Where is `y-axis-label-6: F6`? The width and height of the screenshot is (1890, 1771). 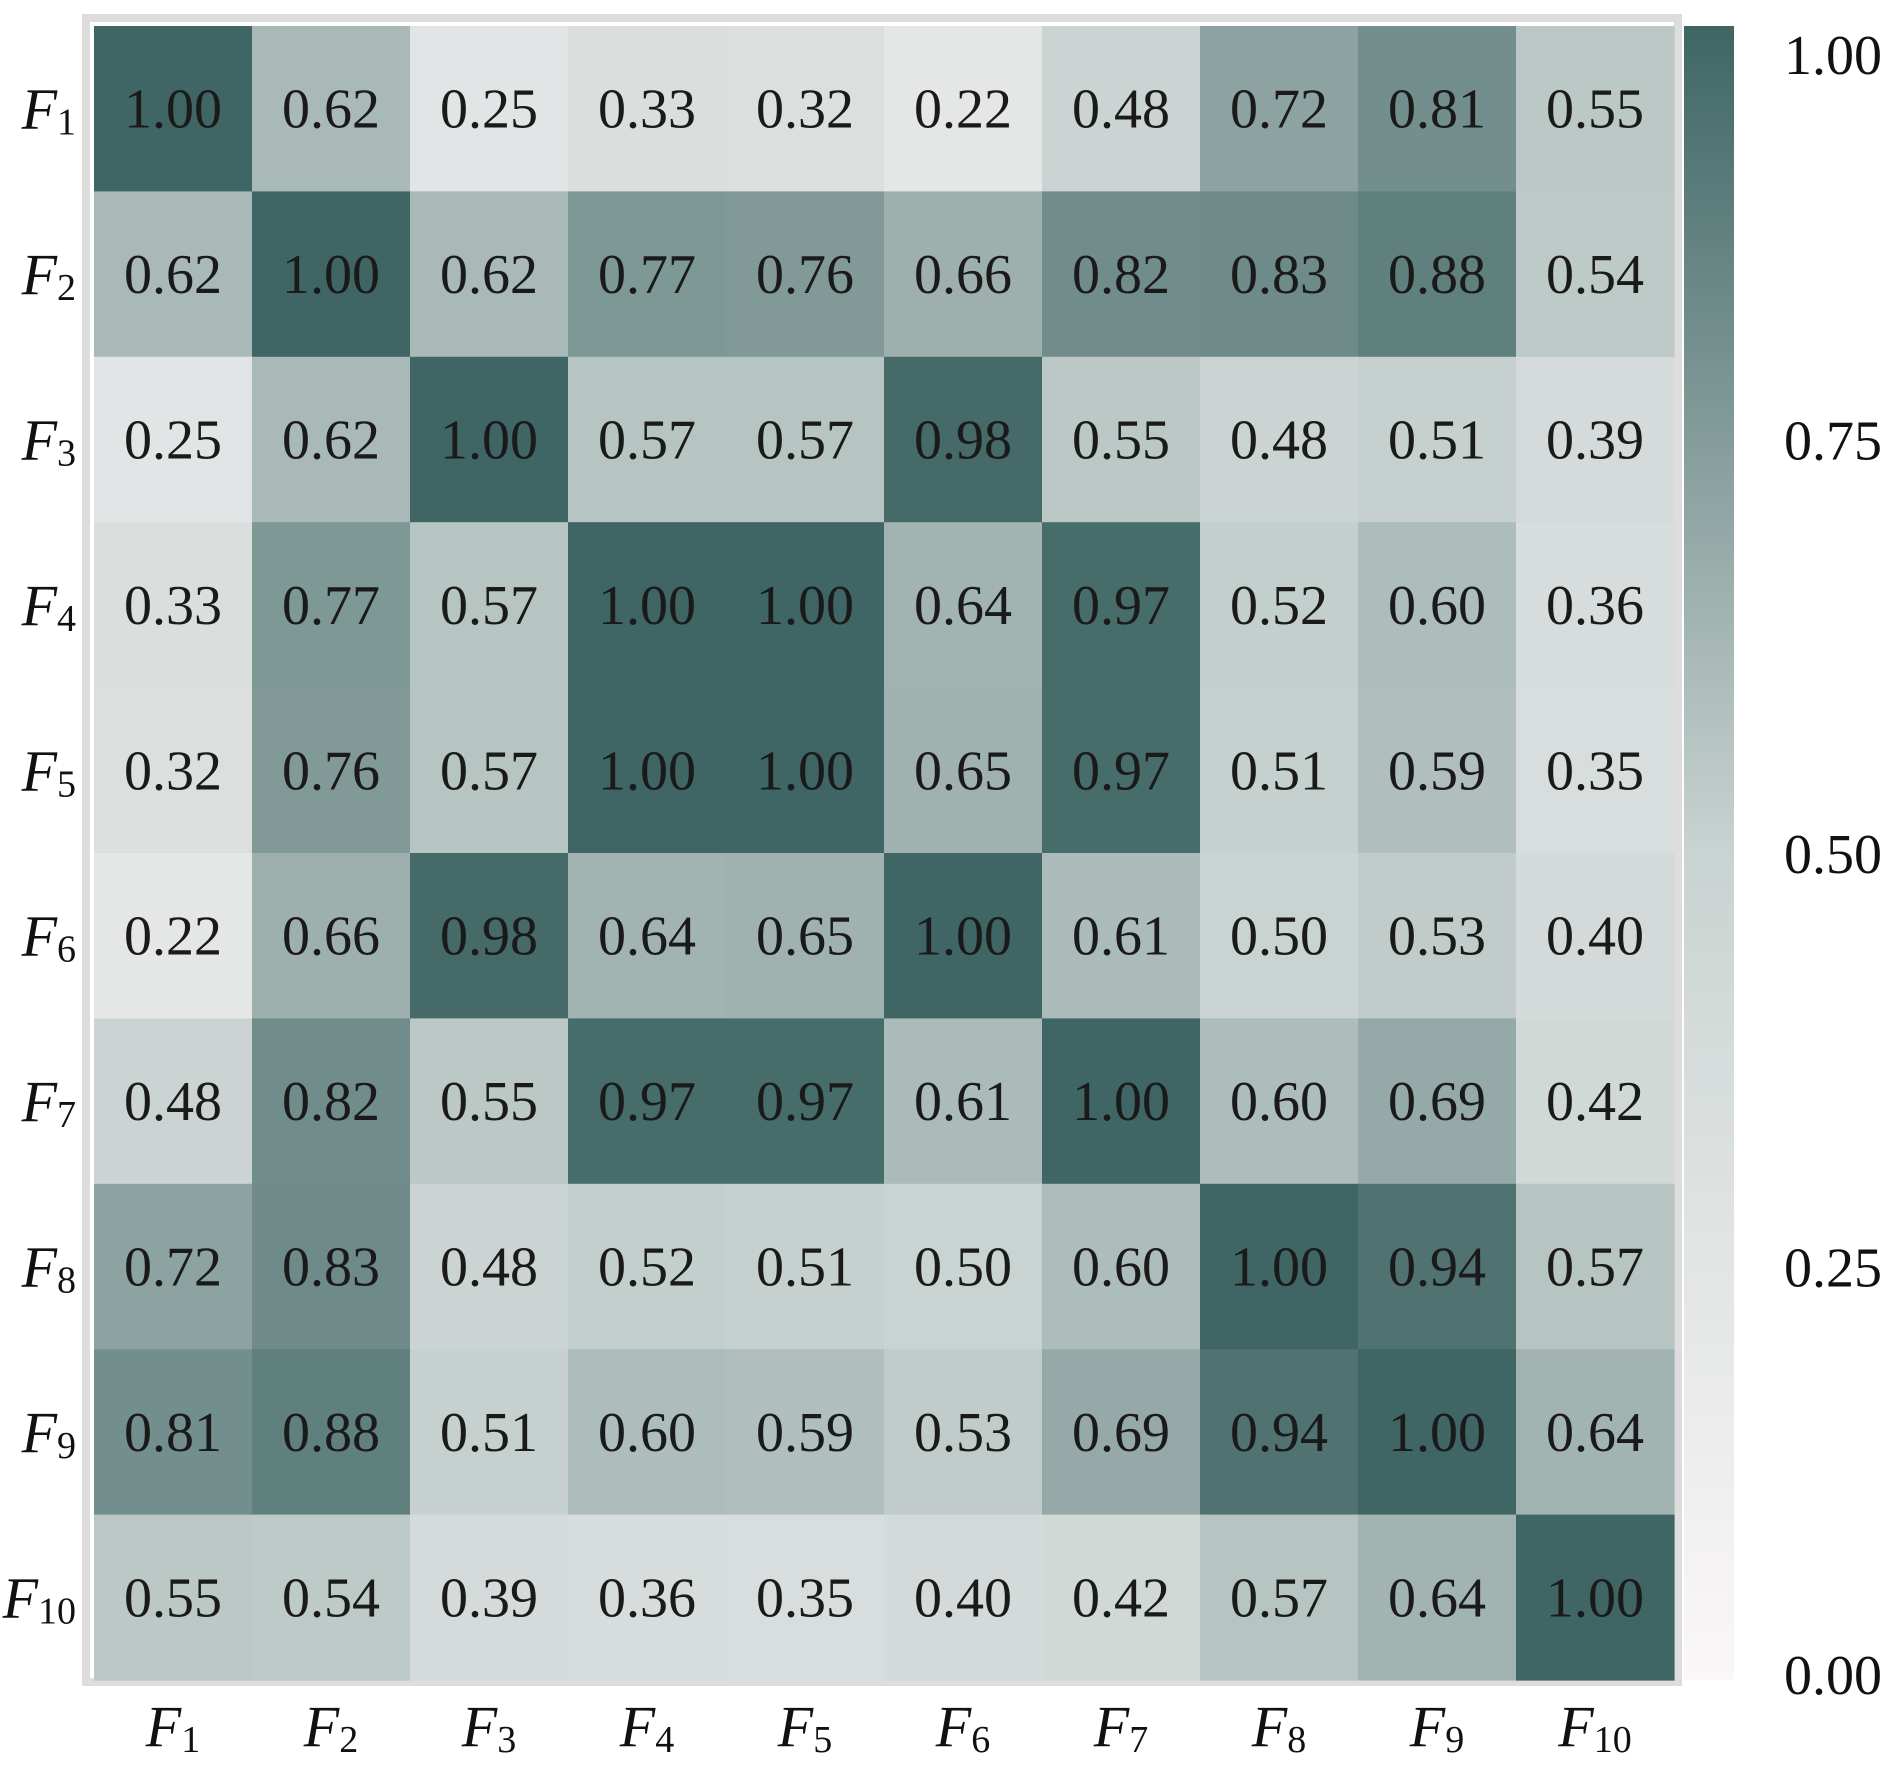 y-axis-label-6: F6 is located at coordinates (48, 937).